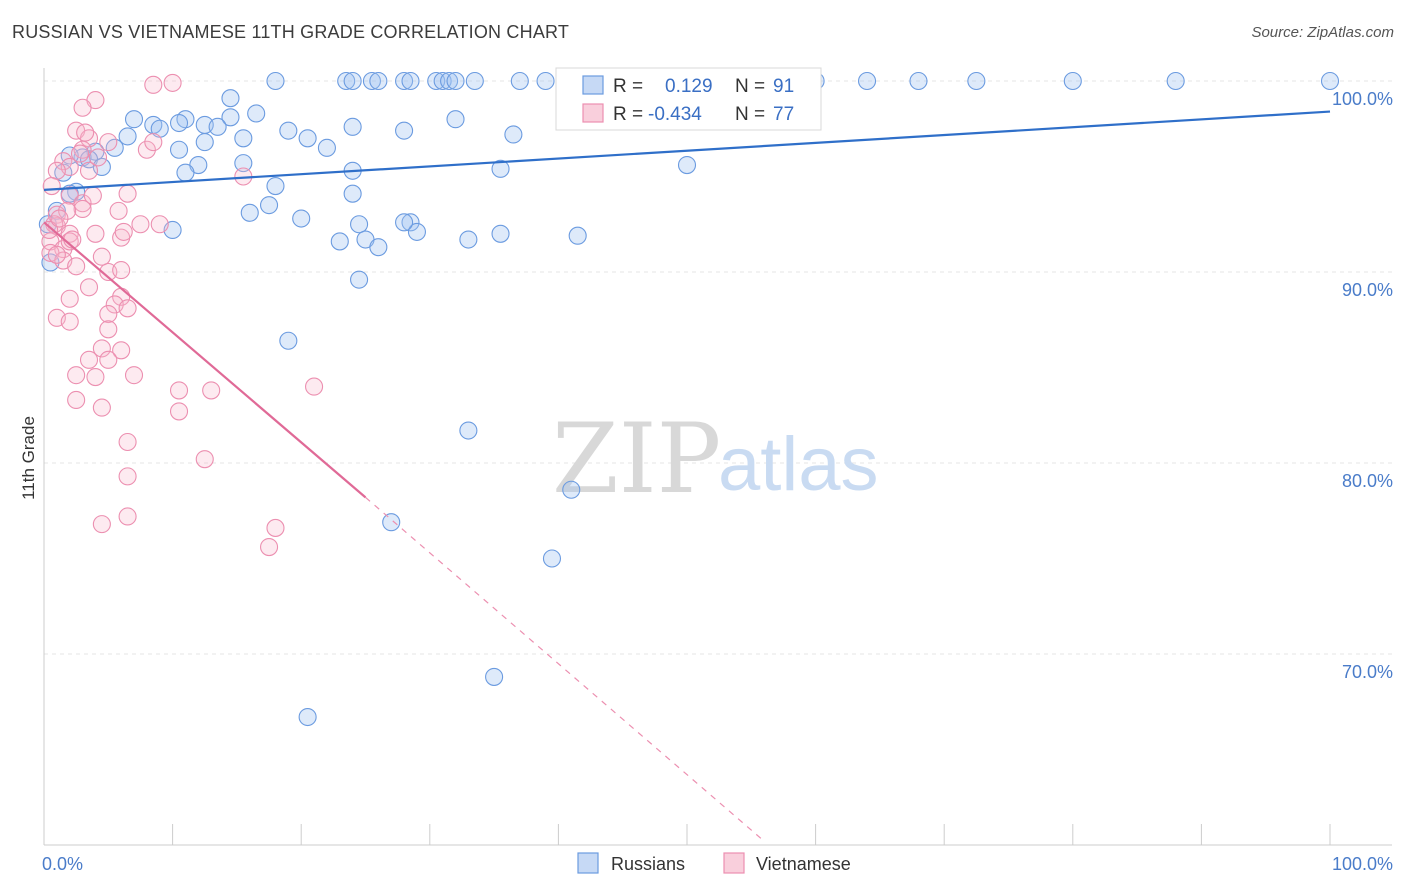 This screenshot has height=892, width=1406. Describe the element at coordinates (636, 459) in the screenshot. I see `watermark-zip: ZIP` at that location.